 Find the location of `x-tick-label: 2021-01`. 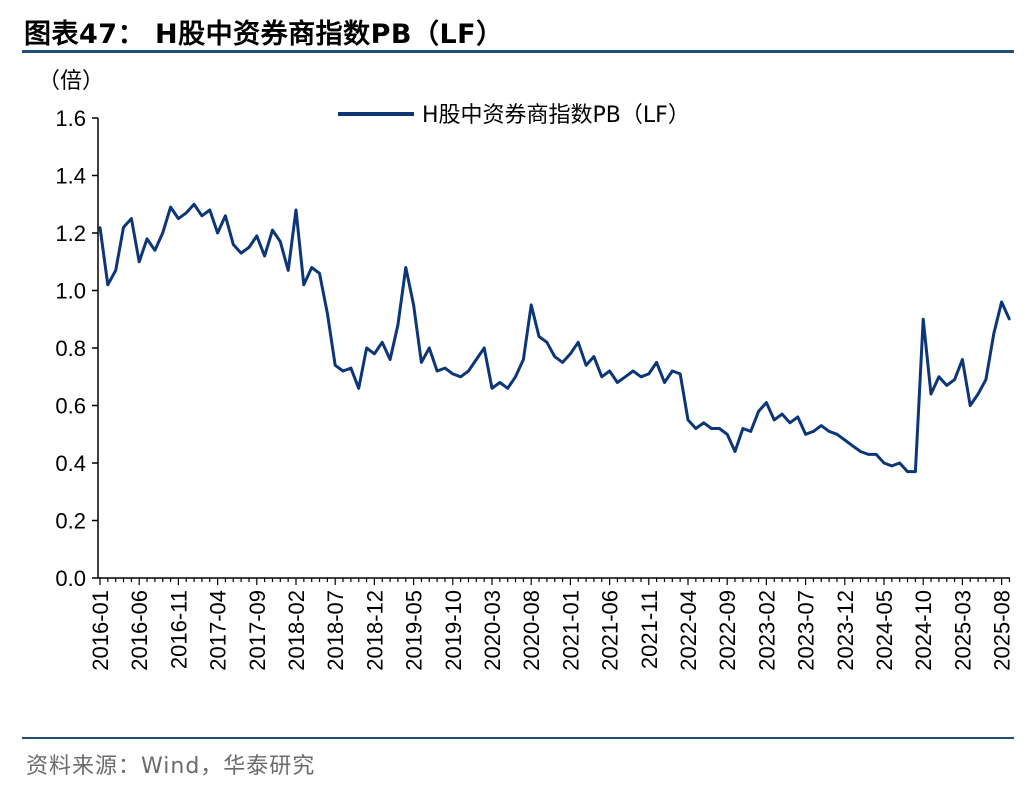

x-tick-label: 2021-01 is located at coordinates (570, 630).